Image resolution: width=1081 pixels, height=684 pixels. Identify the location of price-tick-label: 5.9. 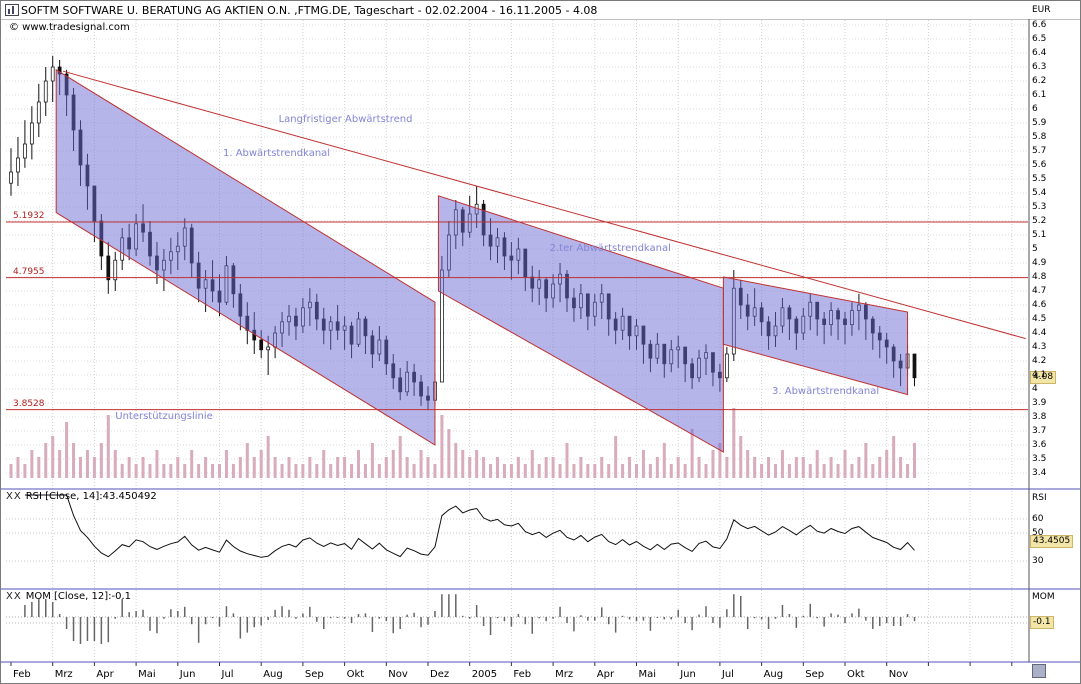
(1039, 123).